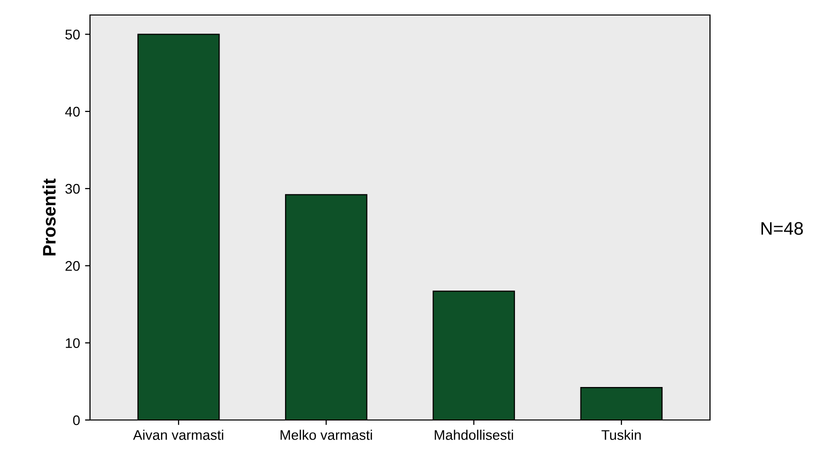 The image size is (827, 457). What do you see at coordinates (72, 35) in the screenshot?
I see `y-tick-label: 50` at bounding box center [72, 35].